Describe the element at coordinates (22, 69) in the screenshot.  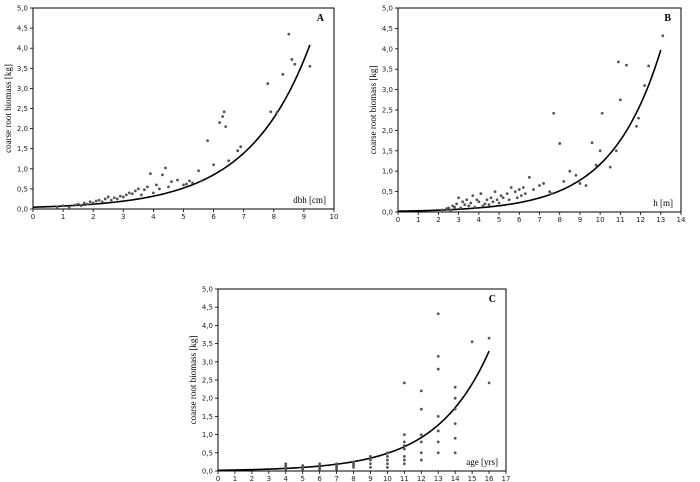
I see `y-tick-label: 3,5` at that location.